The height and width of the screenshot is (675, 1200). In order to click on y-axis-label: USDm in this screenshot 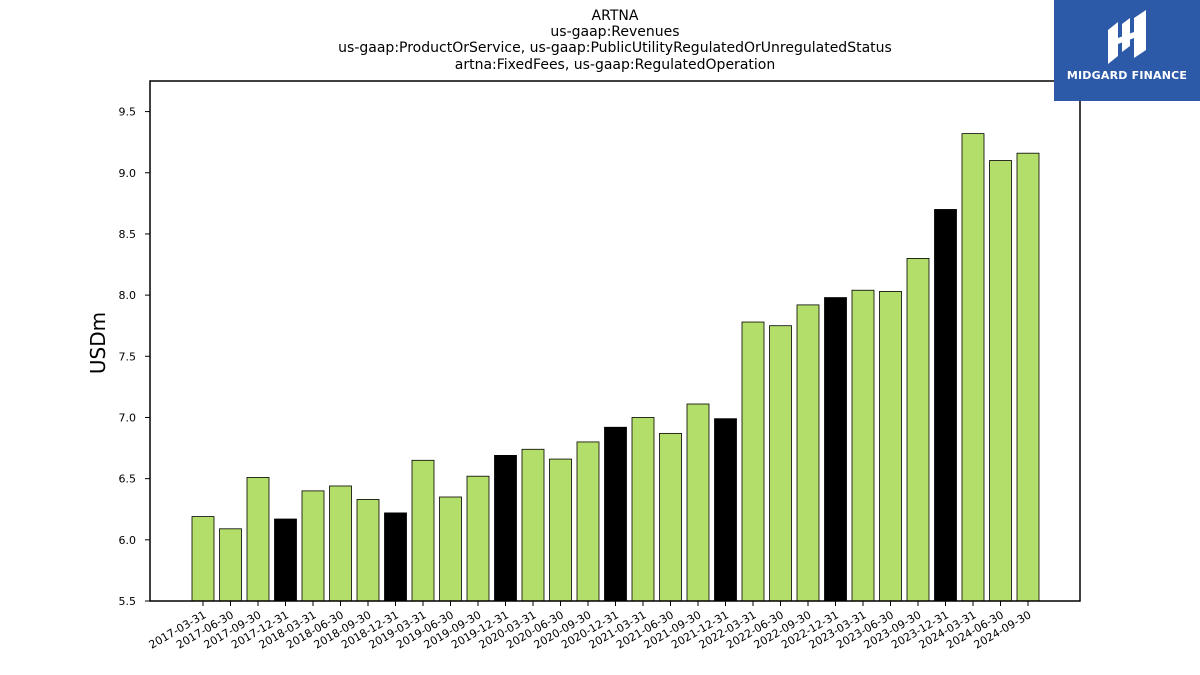, I will do `click(98, 343)`.